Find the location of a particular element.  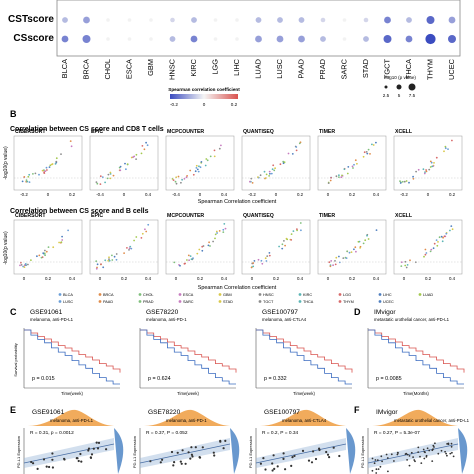

legend-dot-gbm is located at coordinates (220, 294).